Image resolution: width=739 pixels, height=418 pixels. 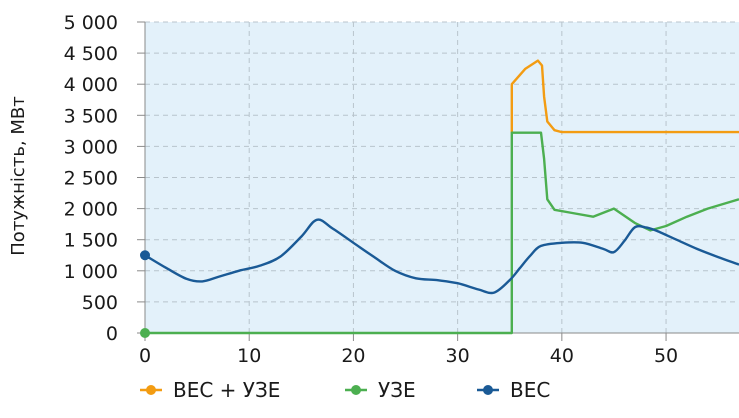 What do you see at coordinates (345, 390) in the screenshot?
I see `legend: ВЕС + УЗЕ УЗЕ ВЕС` at bounding box center [345, 390].